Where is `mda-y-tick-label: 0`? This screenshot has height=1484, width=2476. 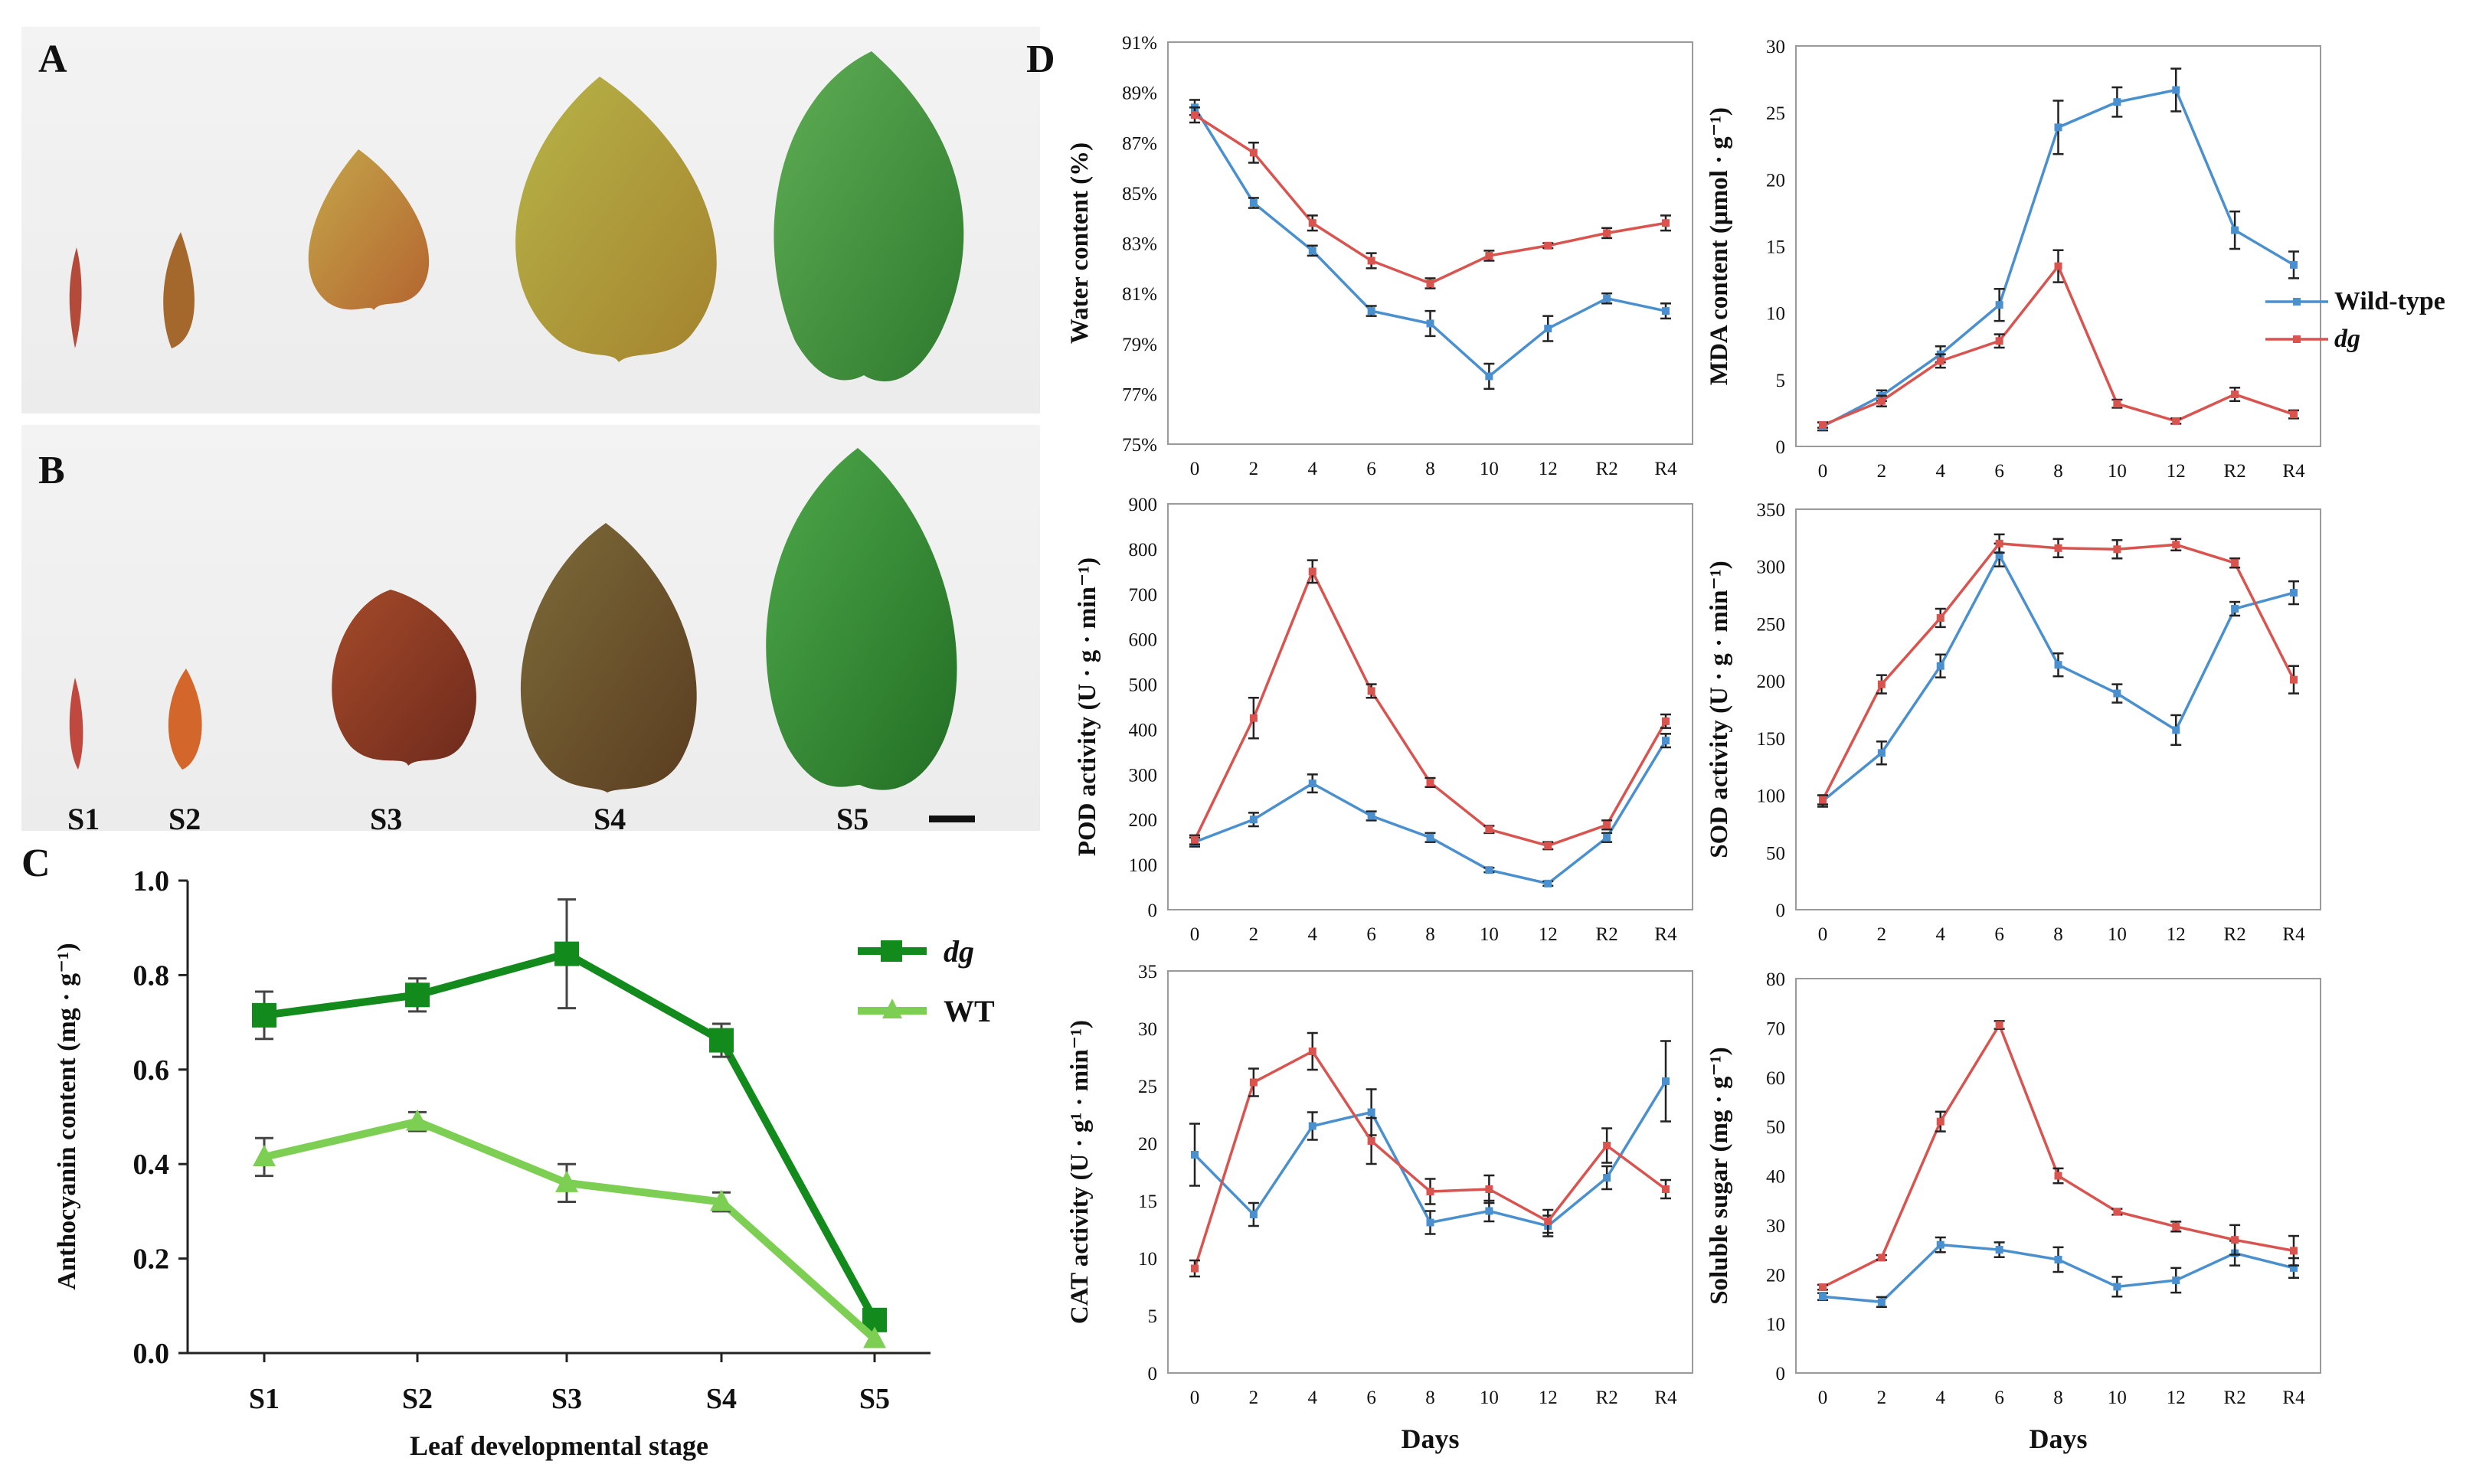
mda-y-tick-label: 0 is located at coordinates (1781, 447).